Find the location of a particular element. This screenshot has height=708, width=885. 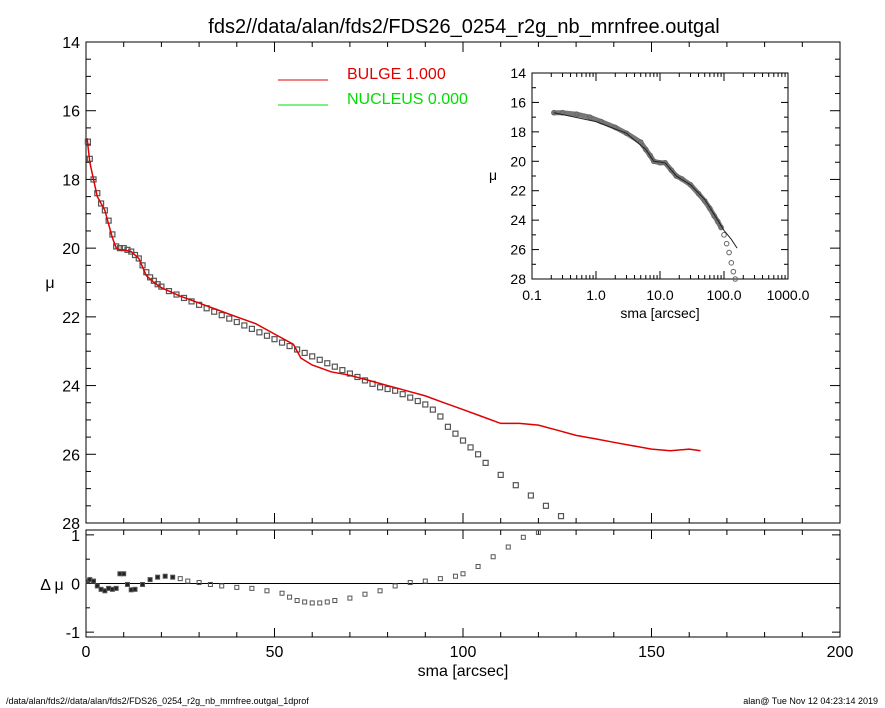

y-tick-label: 22 is located at coordinates (71, 318).